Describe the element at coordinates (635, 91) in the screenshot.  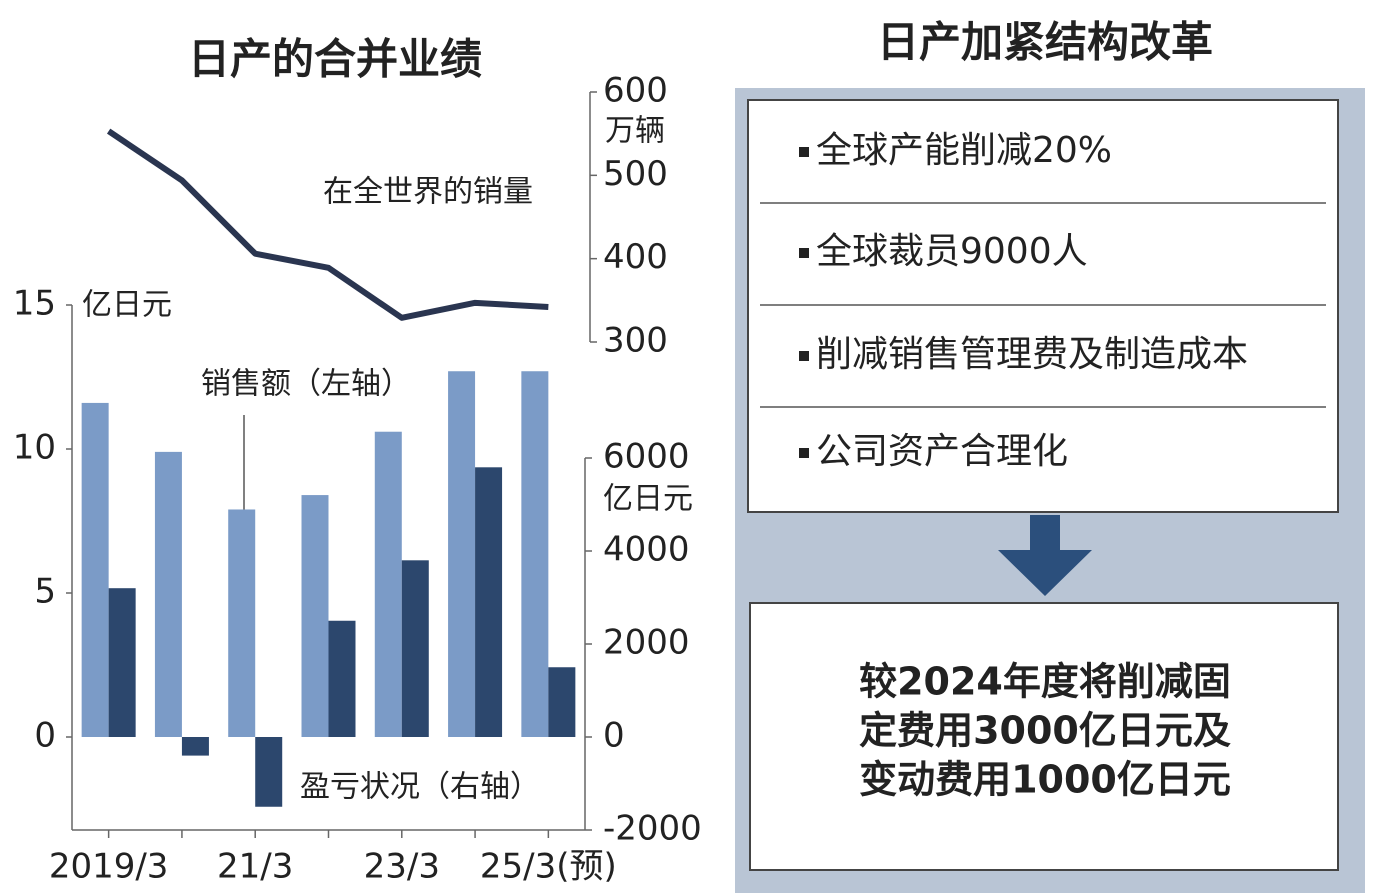
I see `tick-label: 600` at that location.